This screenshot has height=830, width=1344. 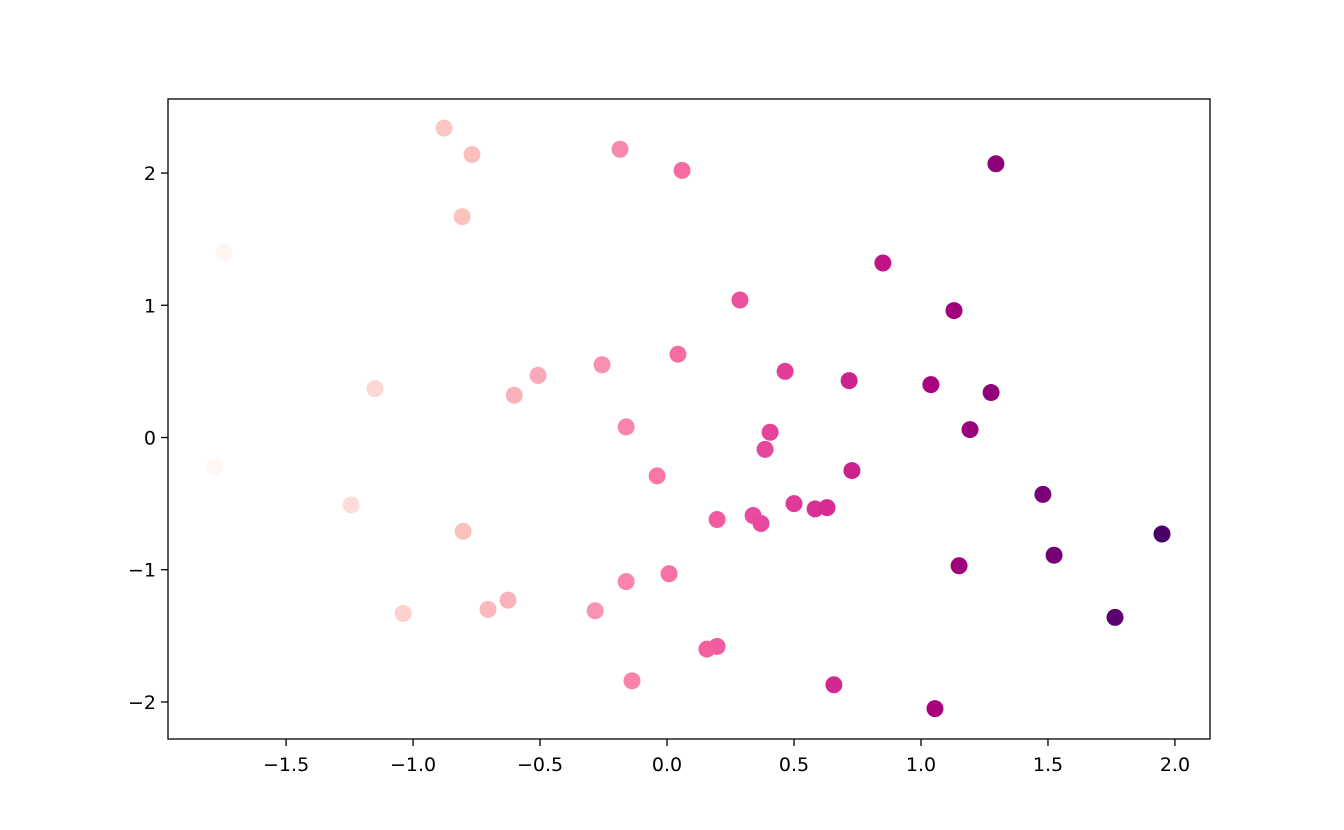 What do you see at coordinates (1048, 765) in the screenshot?
I see `x-tick-label: 1.5` at bounding box center [1048, 765].